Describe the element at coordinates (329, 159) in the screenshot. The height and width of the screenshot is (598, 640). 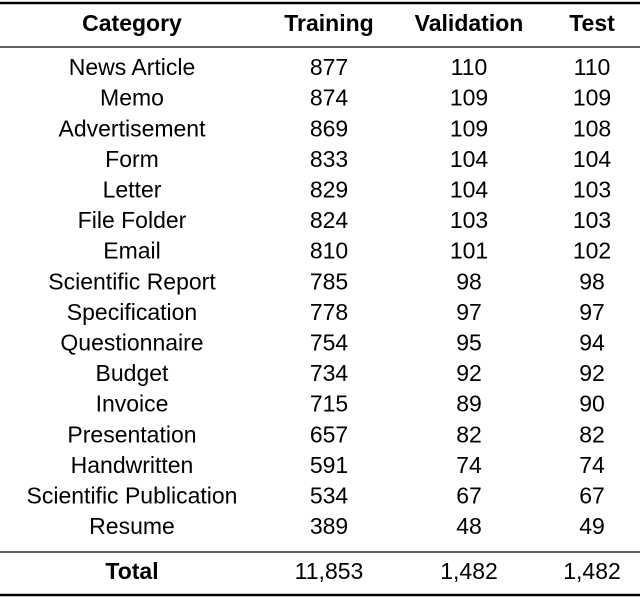
I see `number-cell: 833` at that location.